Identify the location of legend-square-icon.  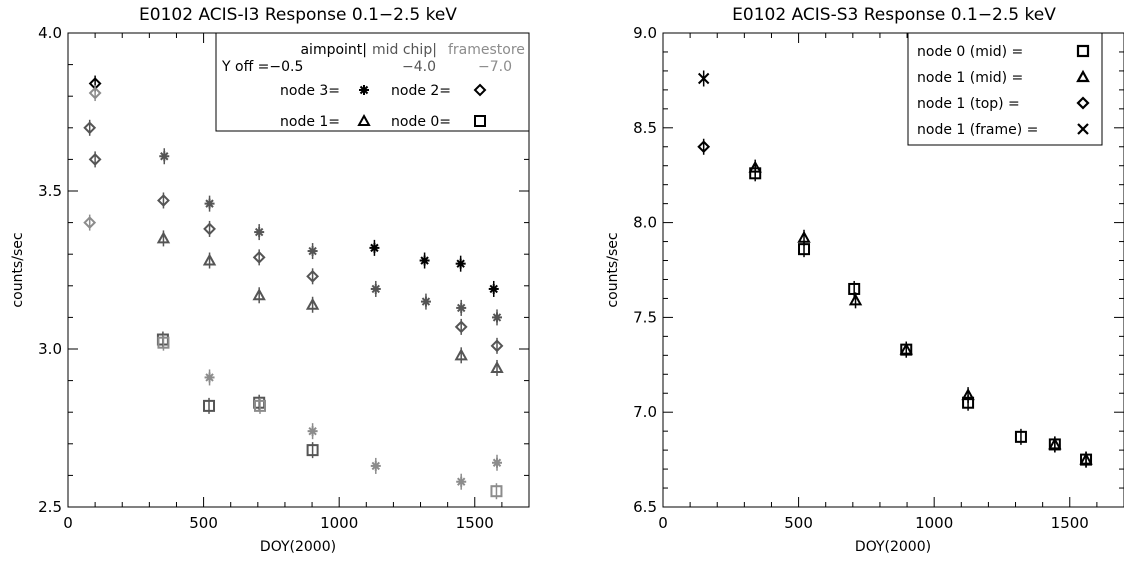
(480, 121).